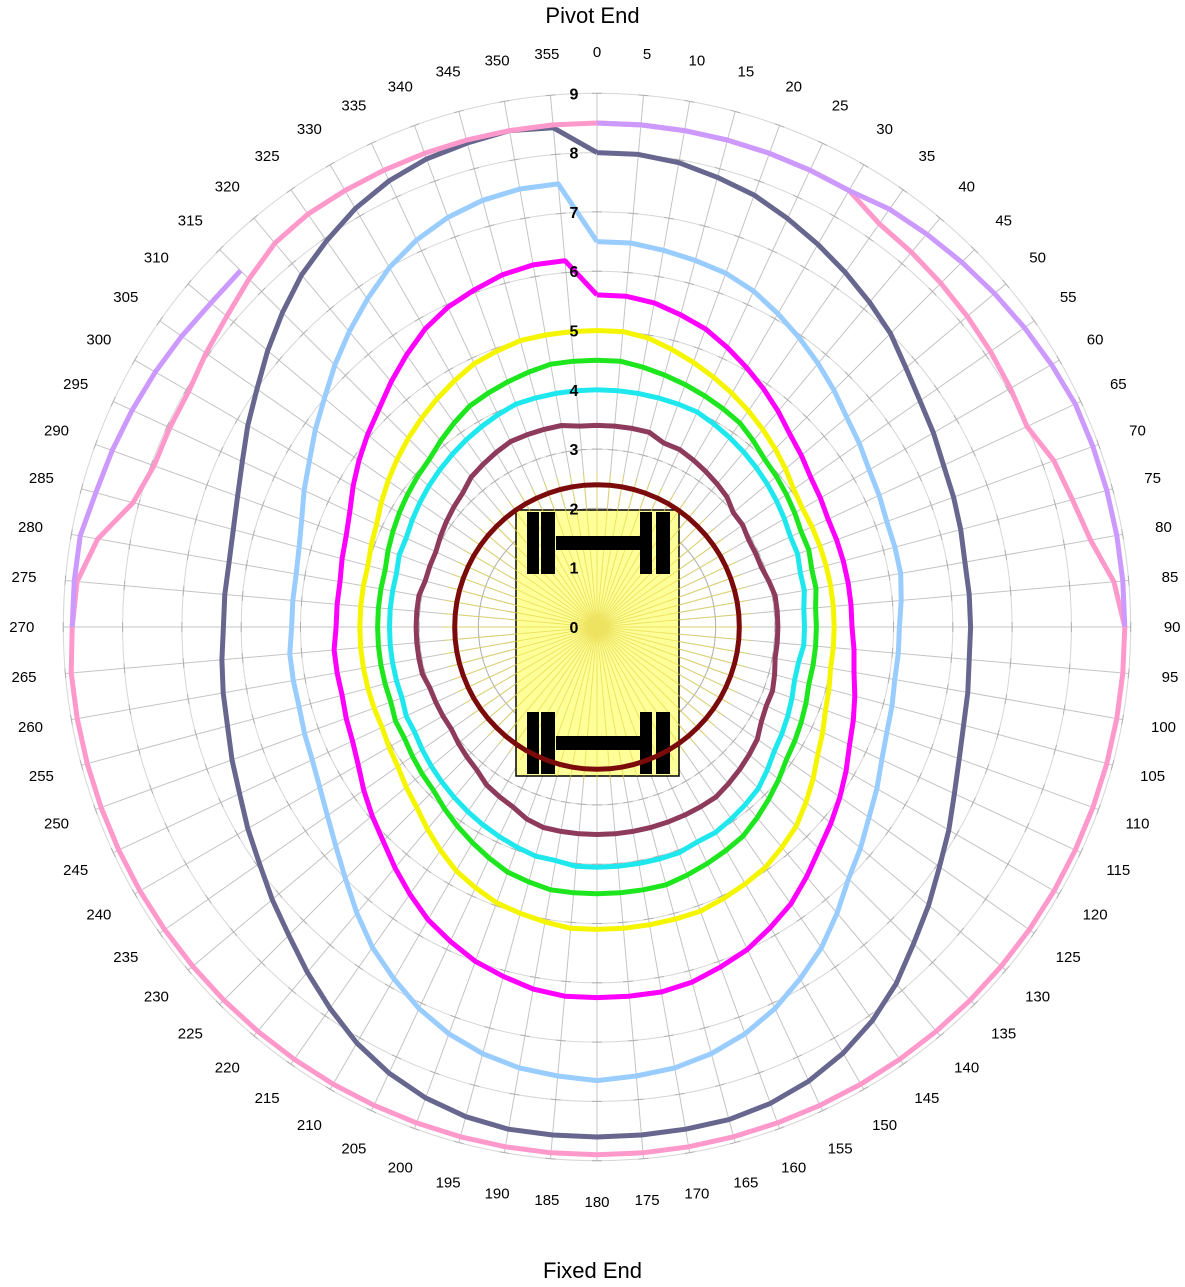  I want to click on angle-tick-label: 230, so click(156, 997).